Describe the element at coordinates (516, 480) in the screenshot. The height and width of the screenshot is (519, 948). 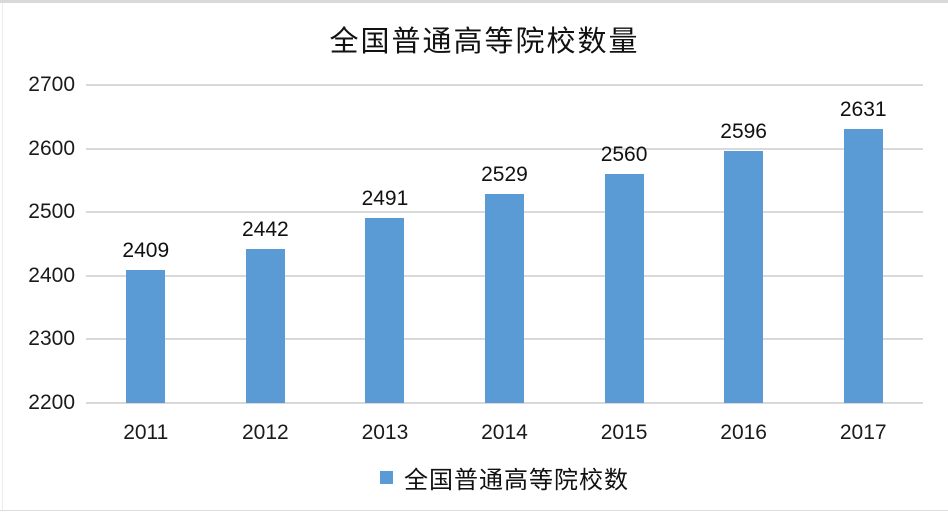
I see `legend-label: 全国普通高等院校数` at that location.